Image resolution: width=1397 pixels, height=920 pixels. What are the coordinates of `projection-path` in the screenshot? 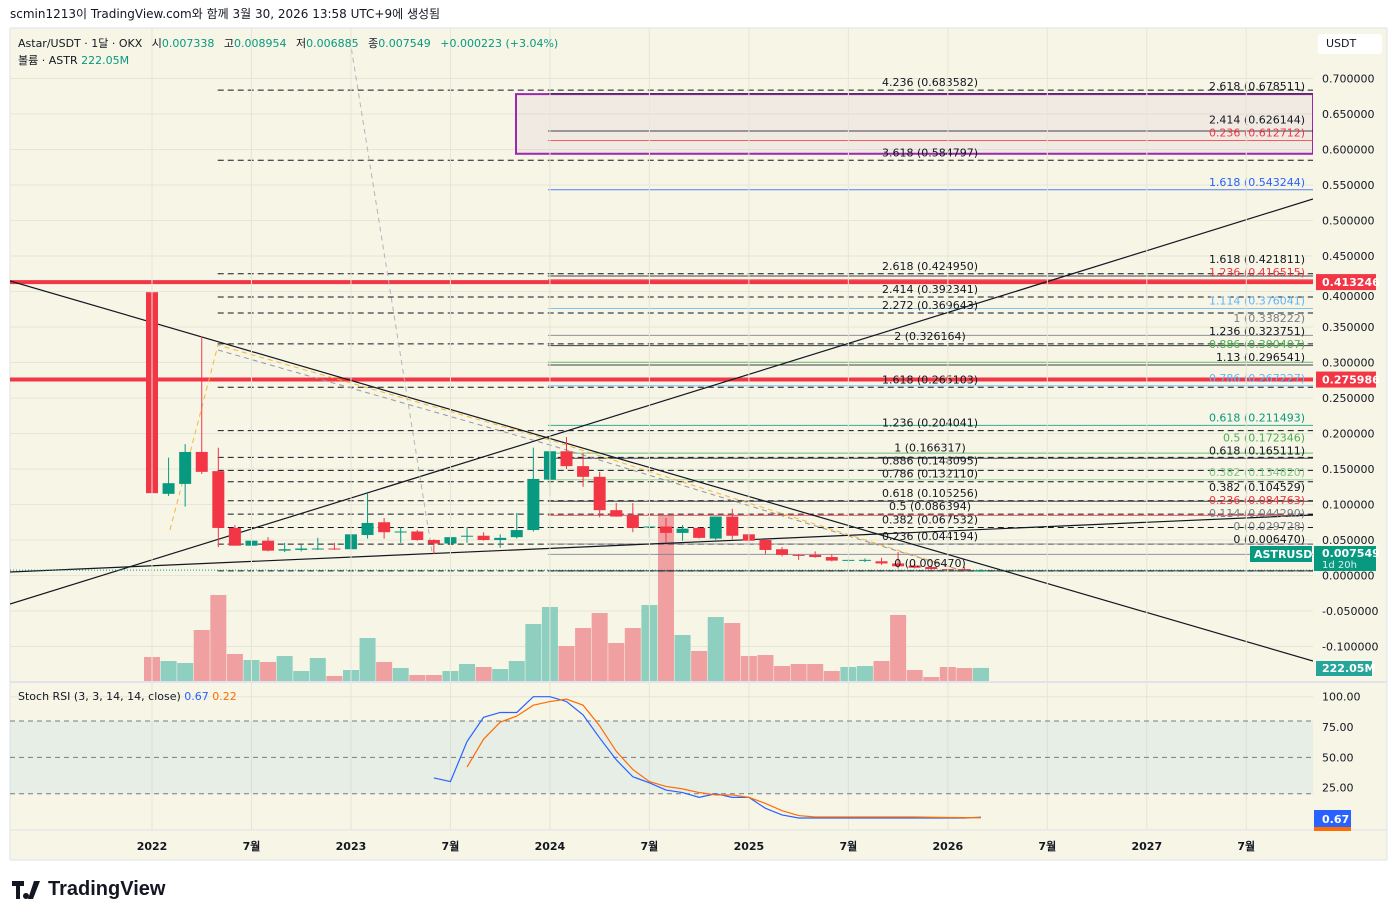 It's located at (565, 457).